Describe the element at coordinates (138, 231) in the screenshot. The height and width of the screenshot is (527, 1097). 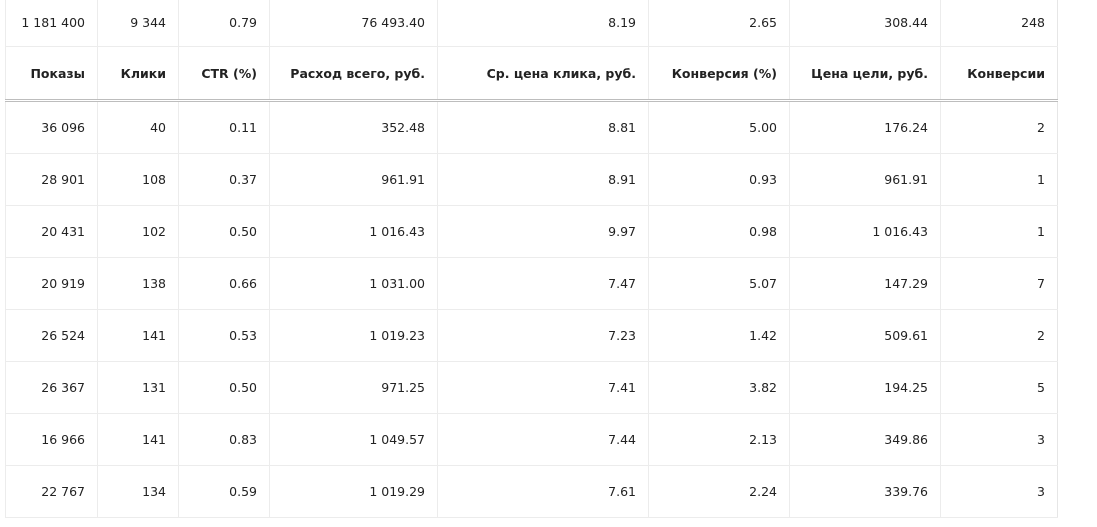
I see `cell-clicks: 102` at that location.